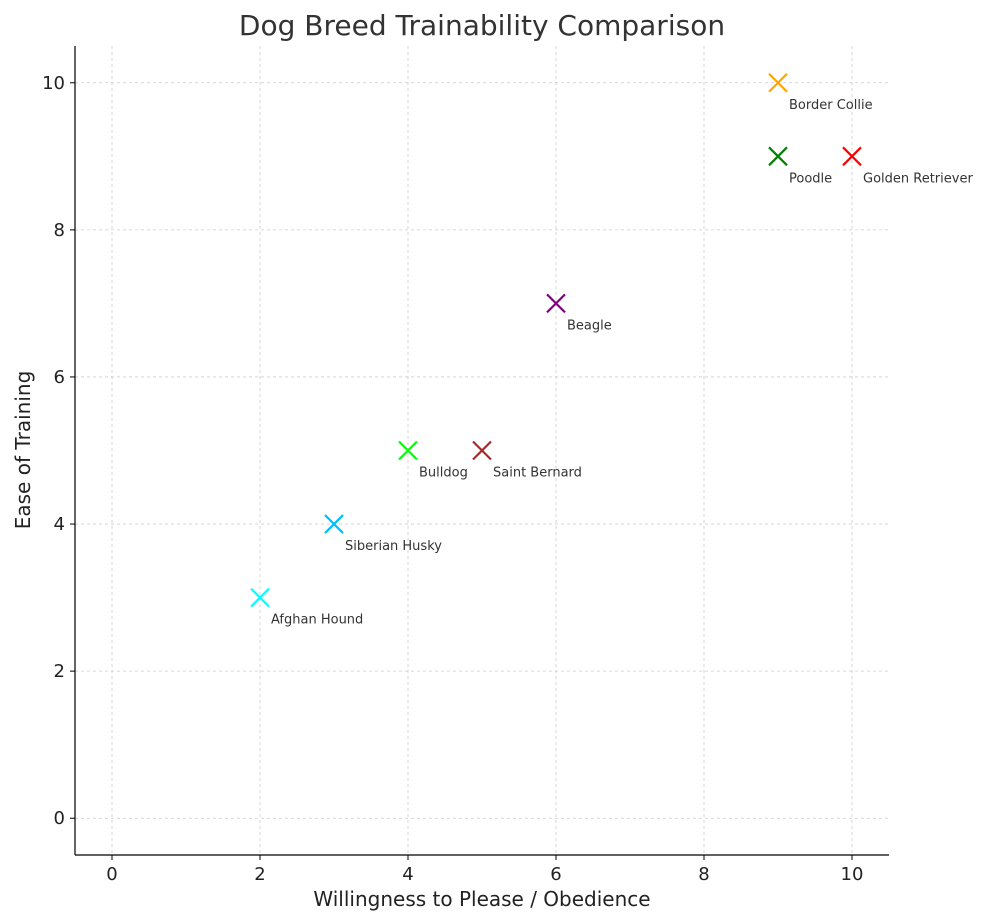 The width and height of the screenshot is (1000, 924). Describe the element at coordinates (443, 473) in the screenshot. I see `point-label: Bulldog` at that location.